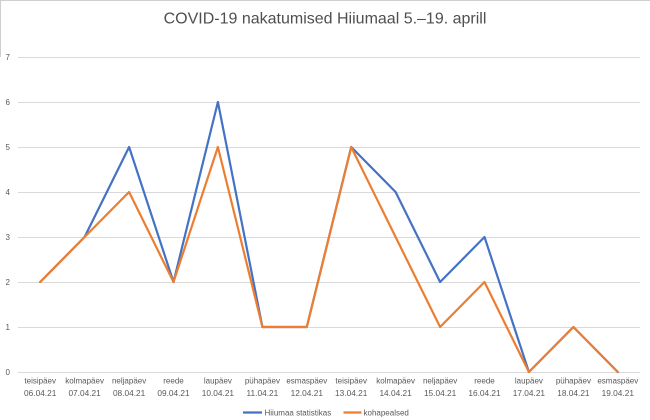 Image resolution: width=650 pixels, height=420 pixels. What do you see at coordinates (84, 393) in the screenshot?
I see `svg-text: 07.04.21` at bounding box center [84, 393].